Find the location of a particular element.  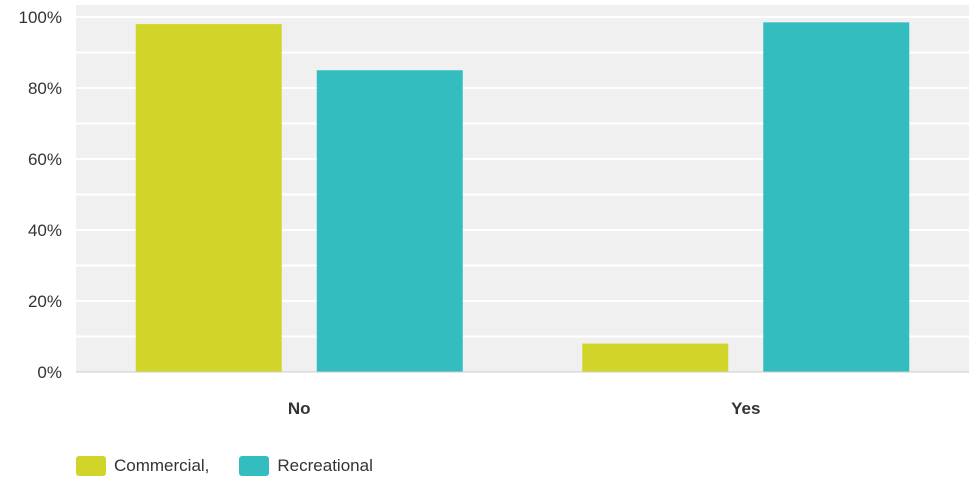

y-tick-label: 0% is located at coordinates (49, 372).